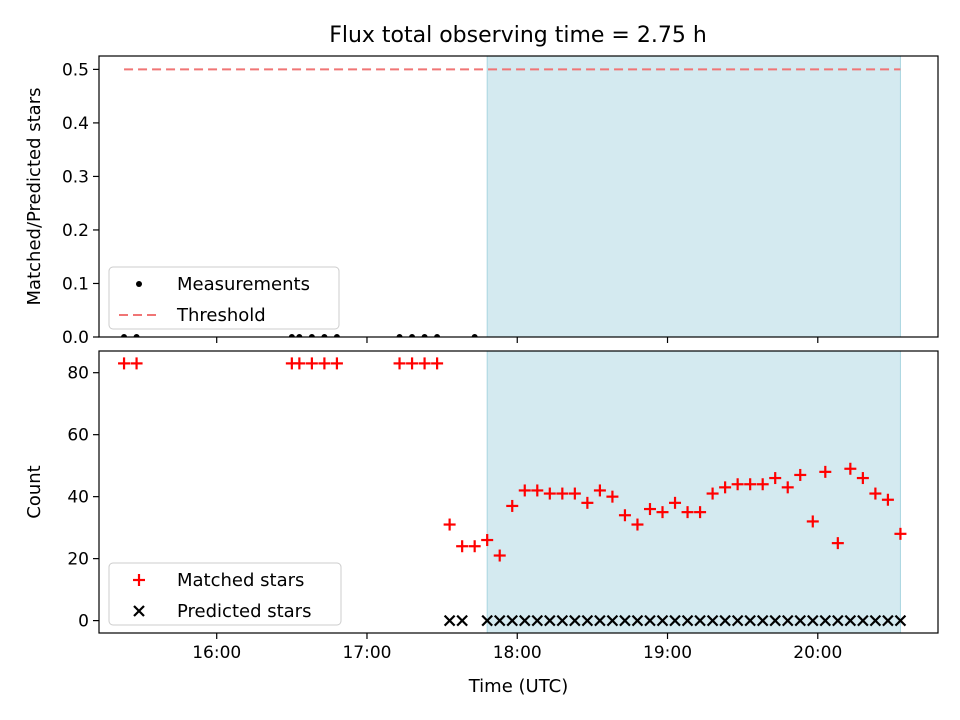 The width and height of the screenshot is (960, 720). Describe the element at coordinates (75, 338) in the screenshot. I see `y-tick-label: 0.0` at that location.